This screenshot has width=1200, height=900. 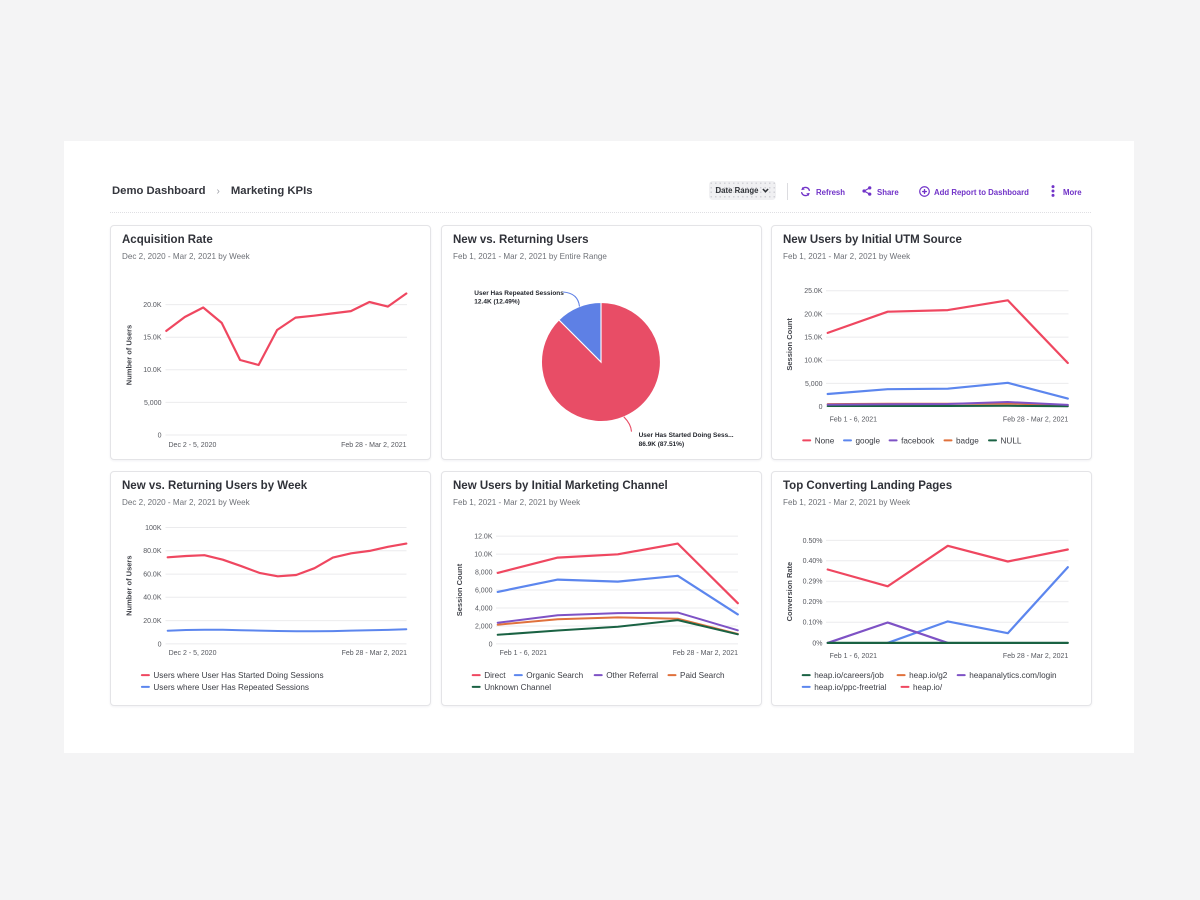 I want to click on svg-text: heap.io/g2, so click(x=928, y=675).